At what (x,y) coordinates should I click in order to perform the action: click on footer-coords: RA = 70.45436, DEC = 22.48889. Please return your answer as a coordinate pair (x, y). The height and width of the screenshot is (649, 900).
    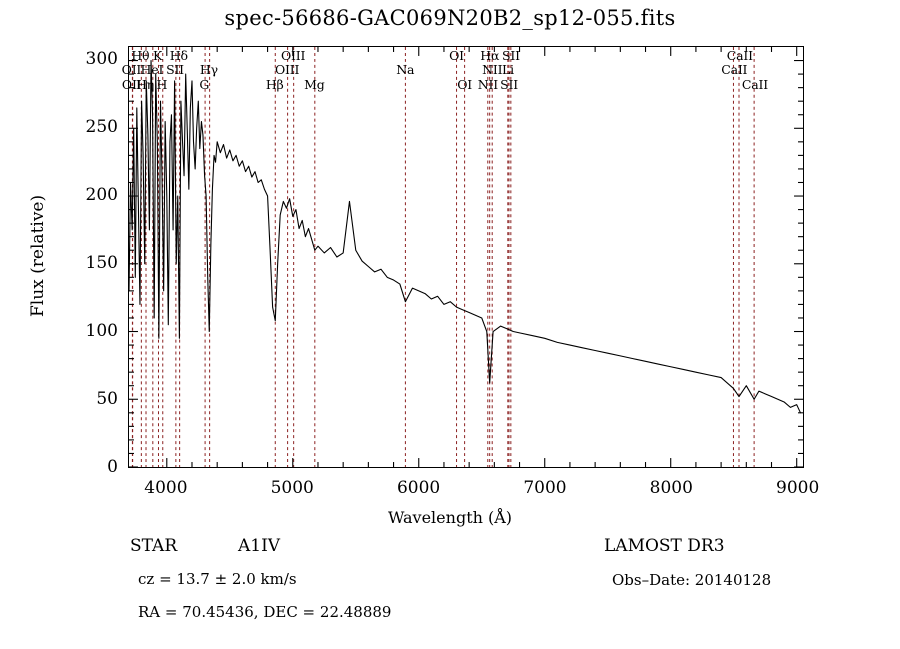
    Looking at the image, I should click on (265, 612).